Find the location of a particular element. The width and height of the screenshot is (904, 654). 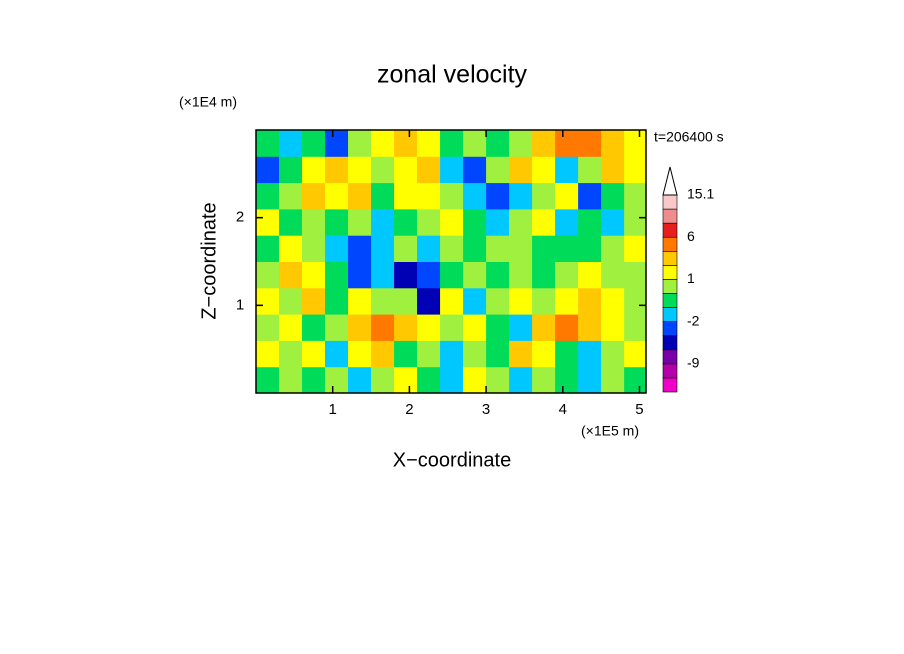

y-axis-label: Z−coordinate is located at coordinates (209, 260).